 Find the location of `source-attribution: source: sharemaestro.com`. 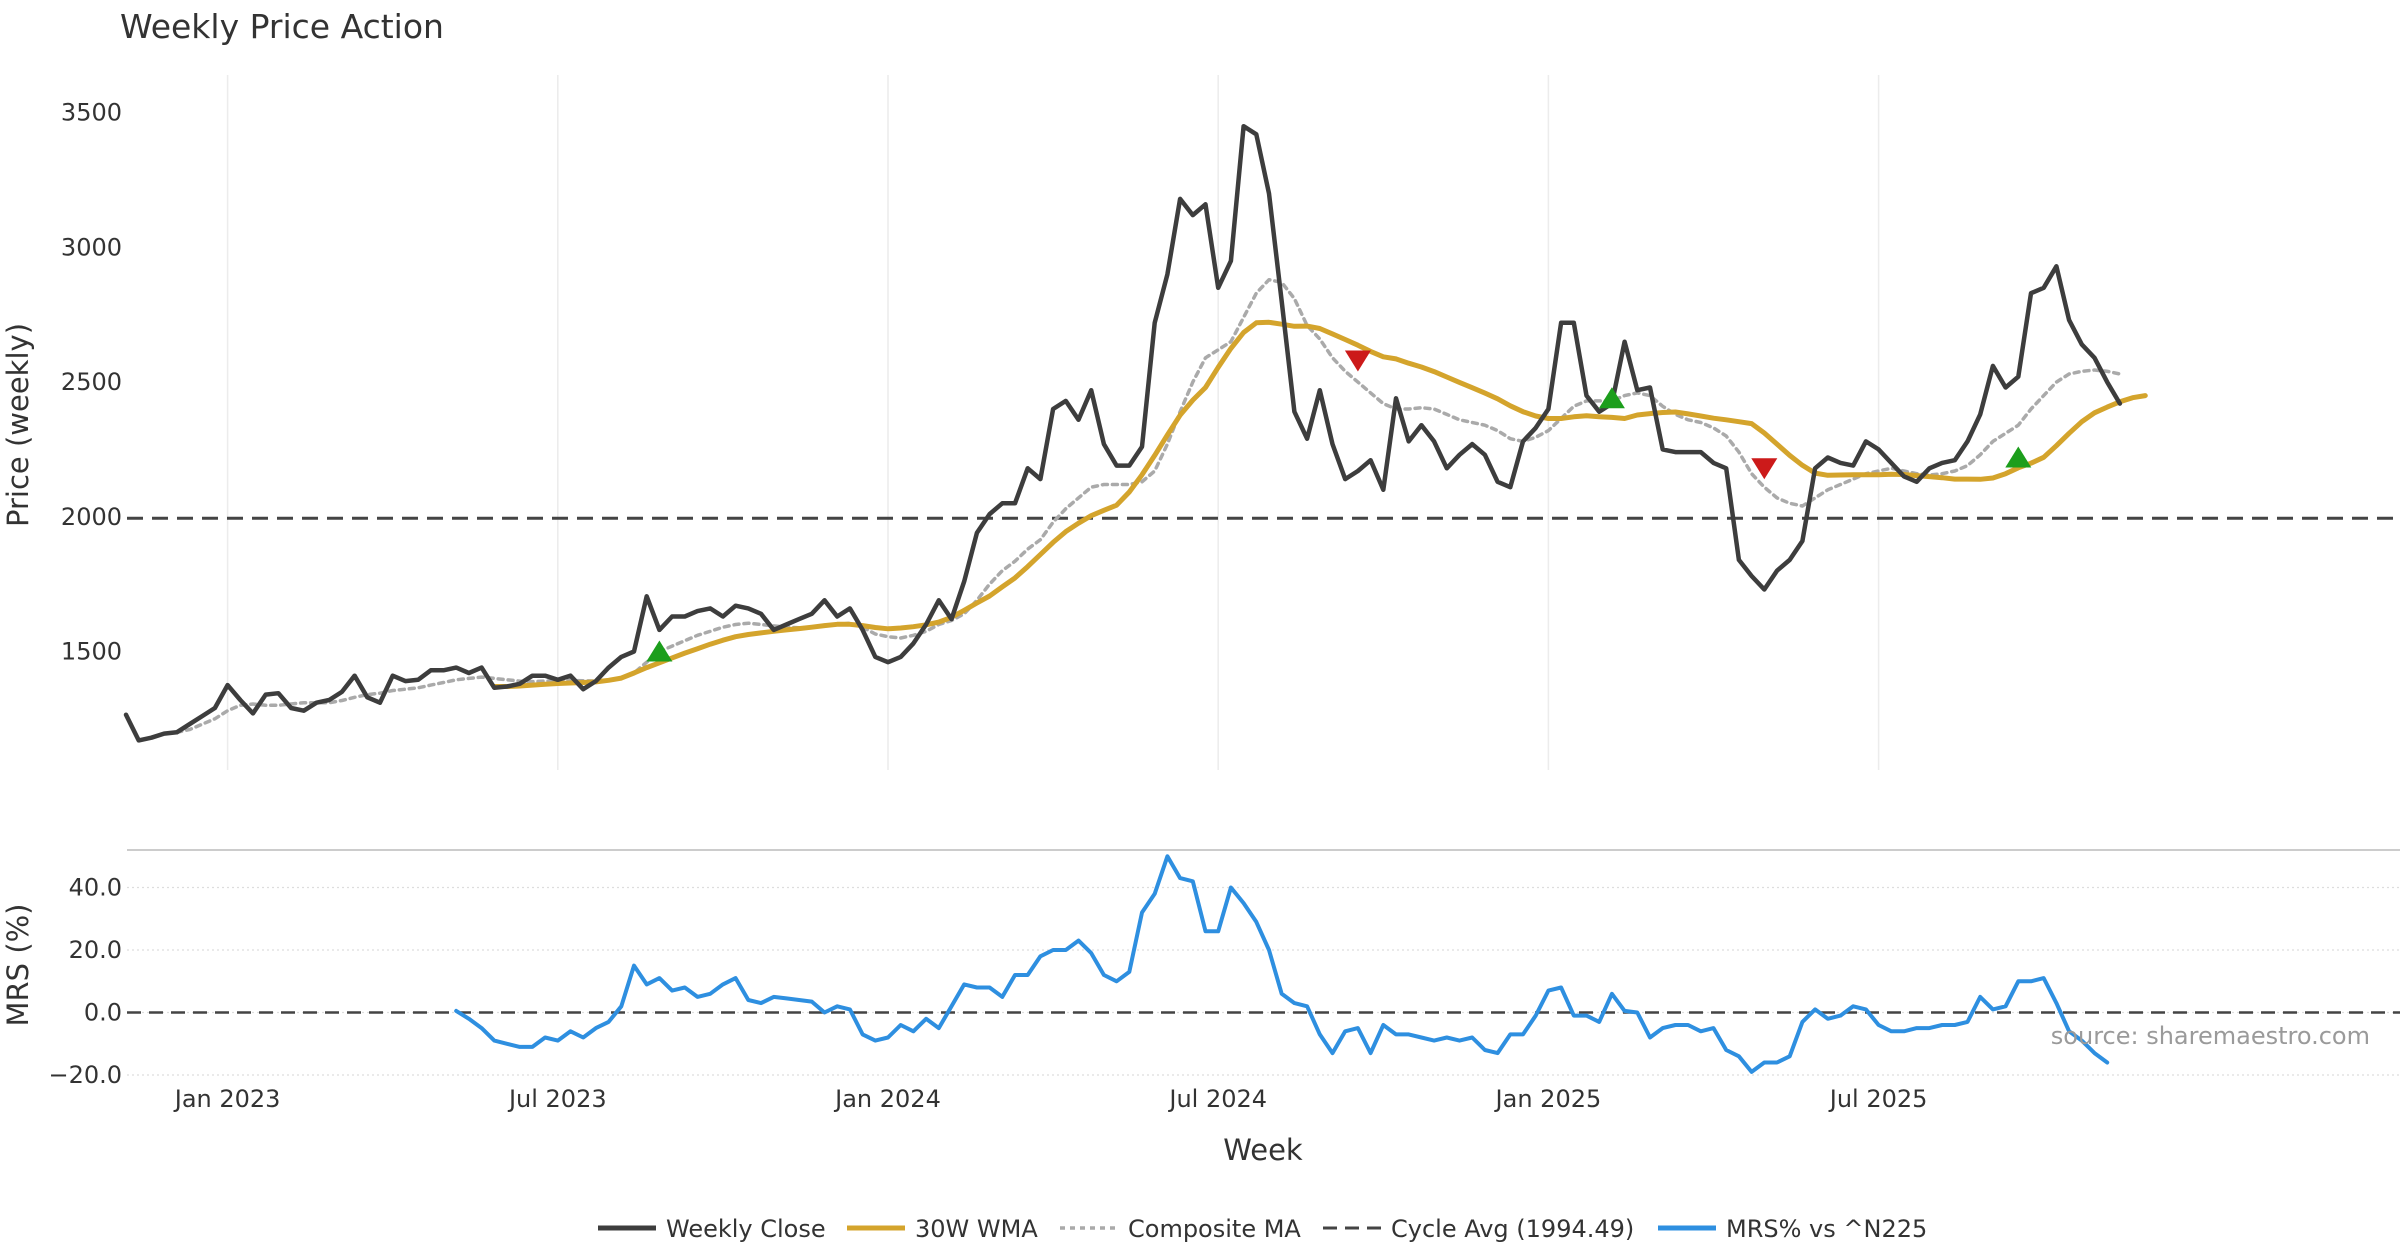

source-attribution: source: sharemaestro.com is located at coordinates (2210, 1036).